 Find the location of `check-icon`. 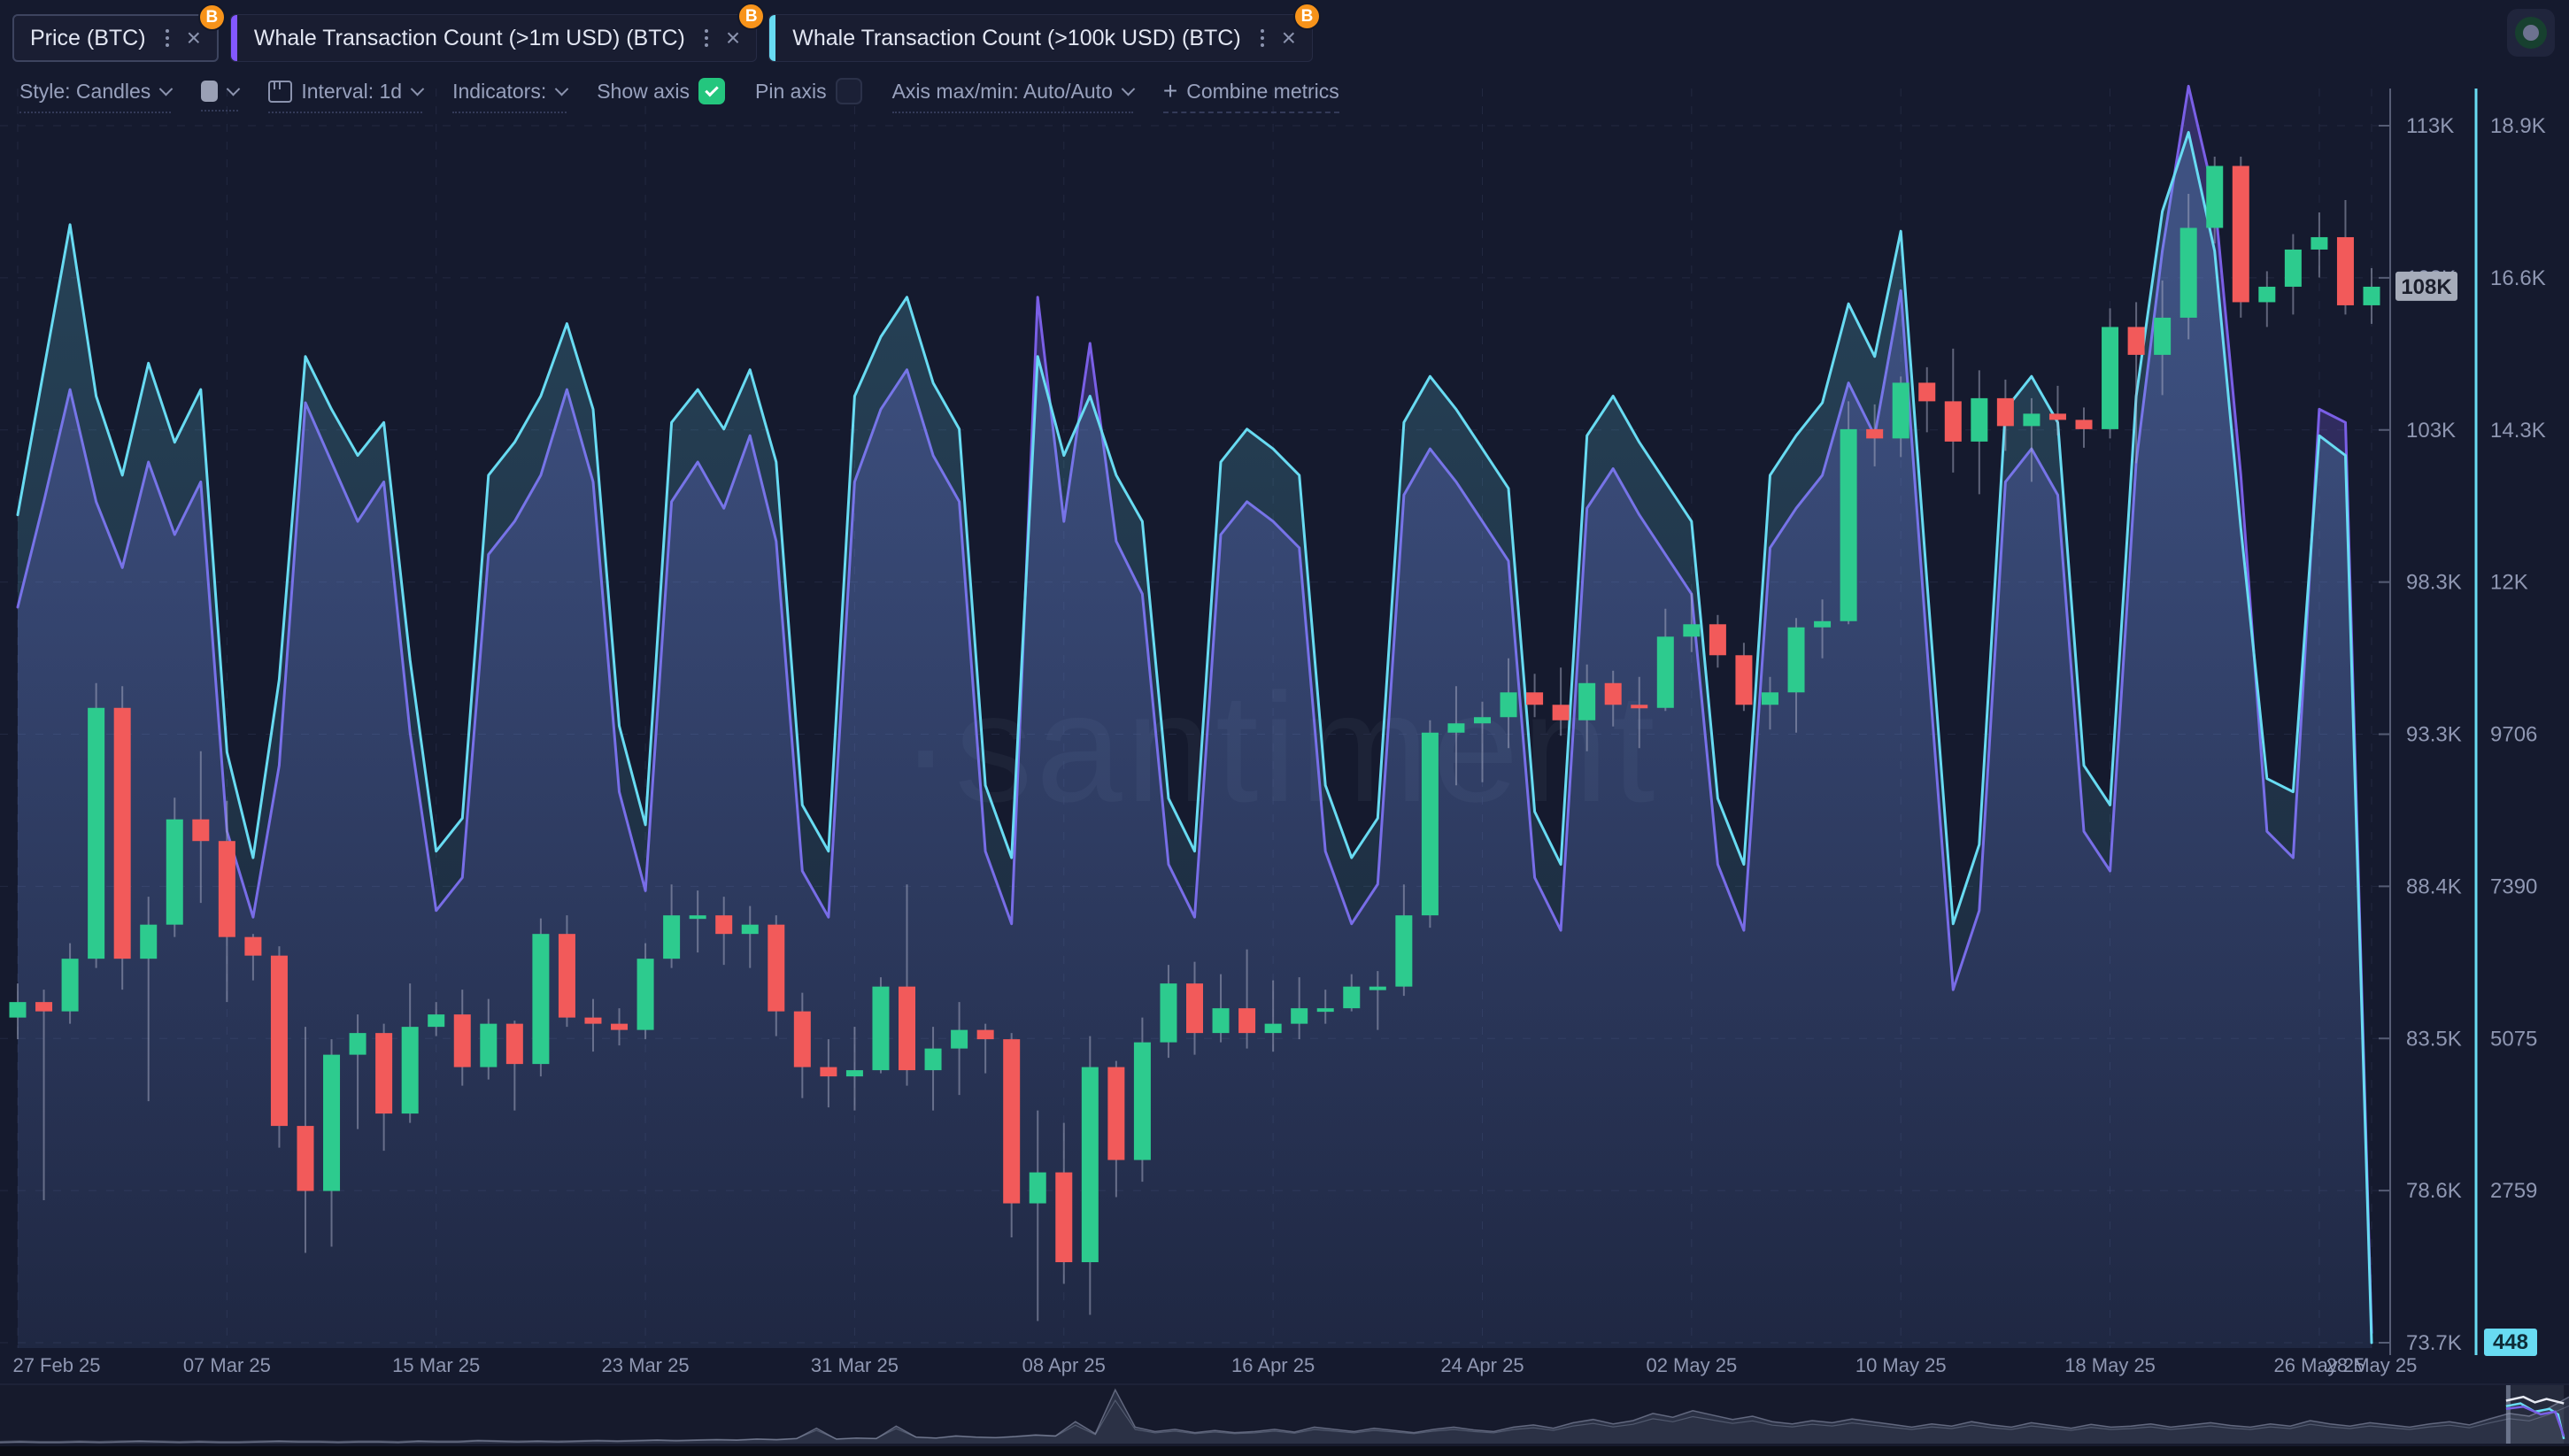

check-icon is located at coordinates (712, 89).